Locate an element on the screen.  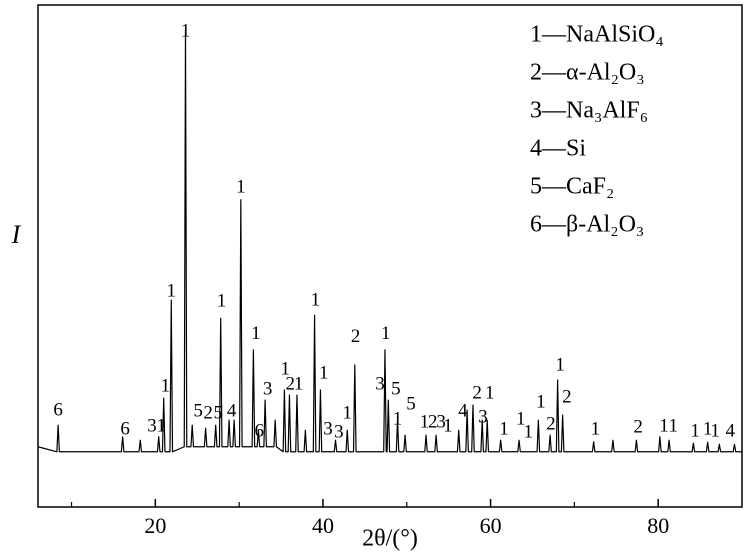
y-axis-label: I is located at coordinates (16, 234).